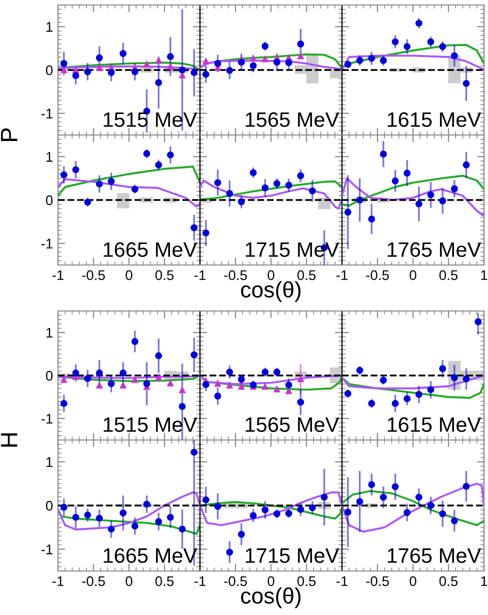  What do you see at coordinates (9, 134) in the screenshot?
I see `y-axis-title: P` at bounding box center [9, 134].